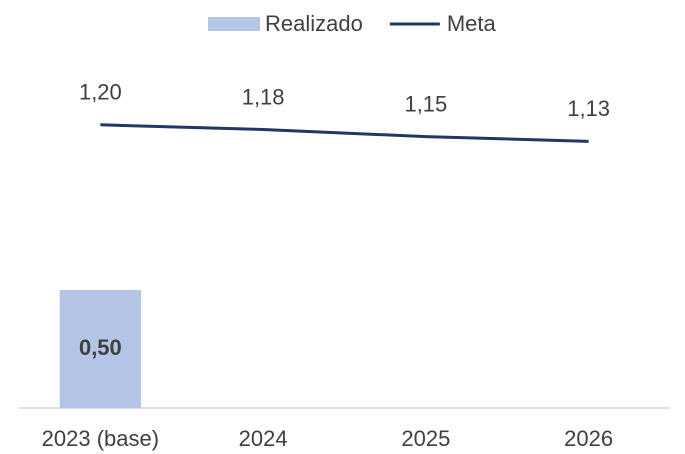 The image size is (685, 454). I want to click on x-tick-label: 2026, so click(588, 438).